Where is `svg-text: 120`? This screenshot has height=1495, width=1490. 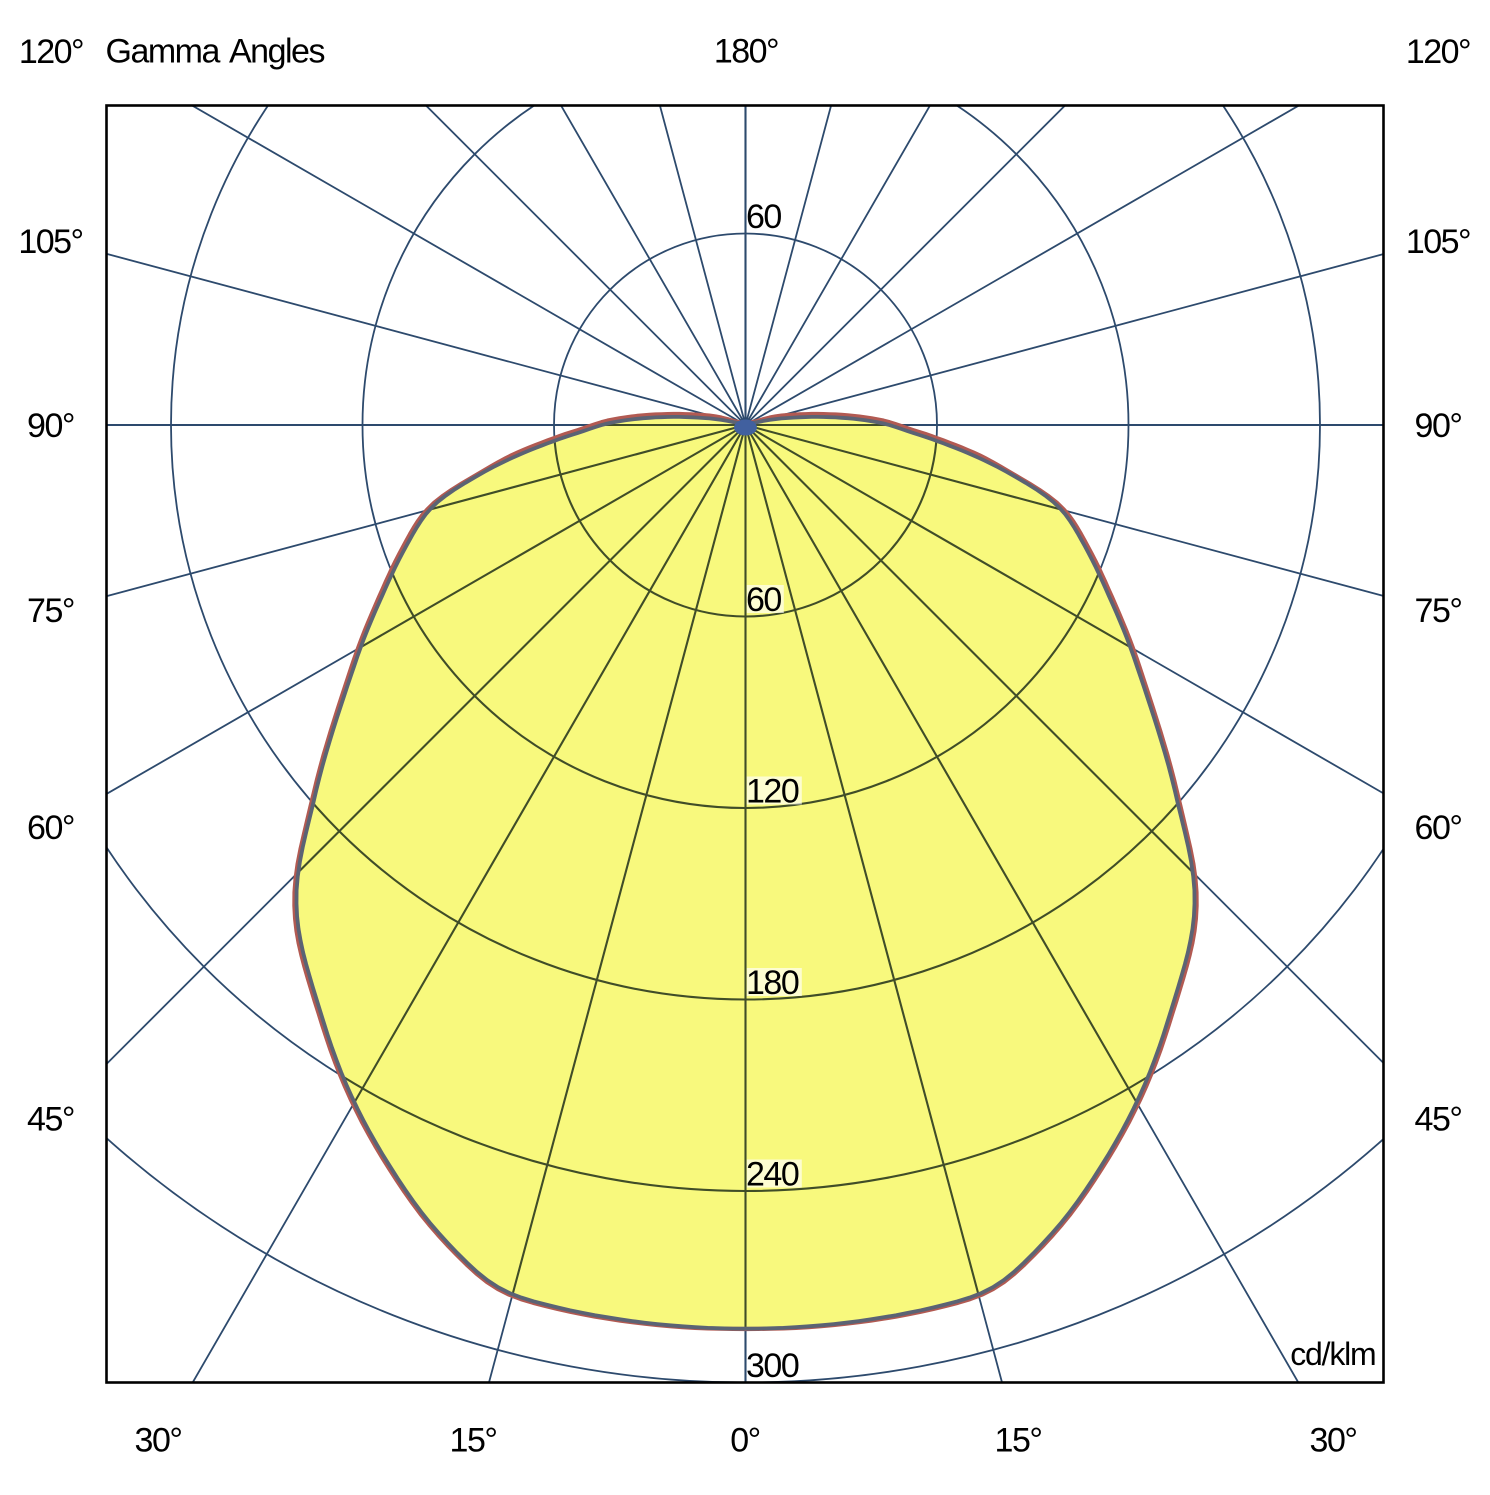 svg-text: 120 is located at coordinates (772, 792).